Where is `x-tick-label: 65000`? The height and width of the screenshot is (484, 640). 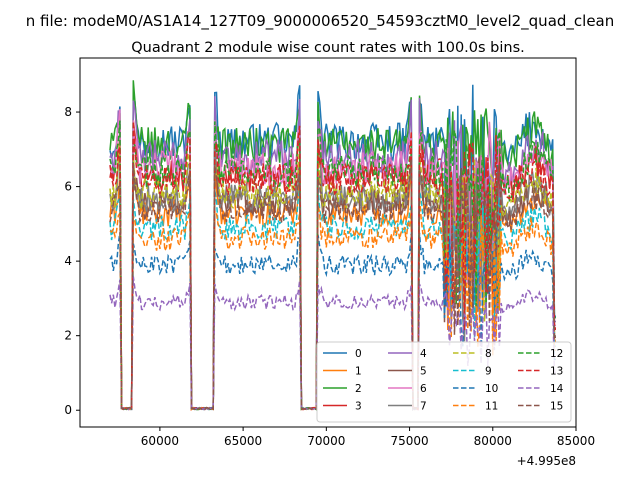 x-tick-label: 65000 is located at coordinates (243, 441).